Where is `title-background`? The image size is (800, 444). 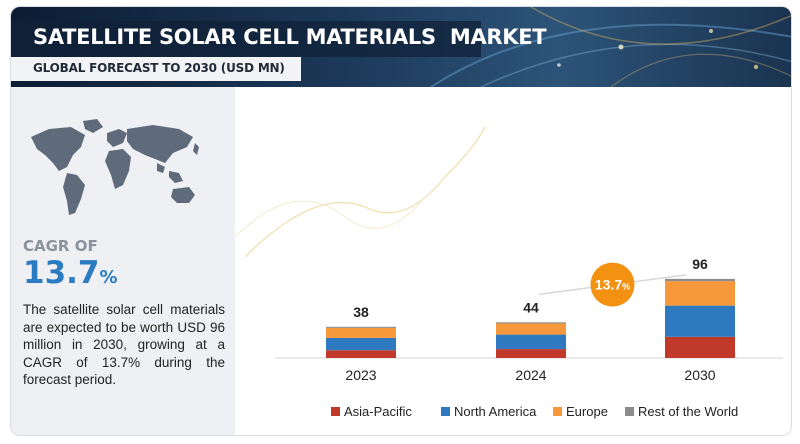
title-background is located at coordinates (246, 39).